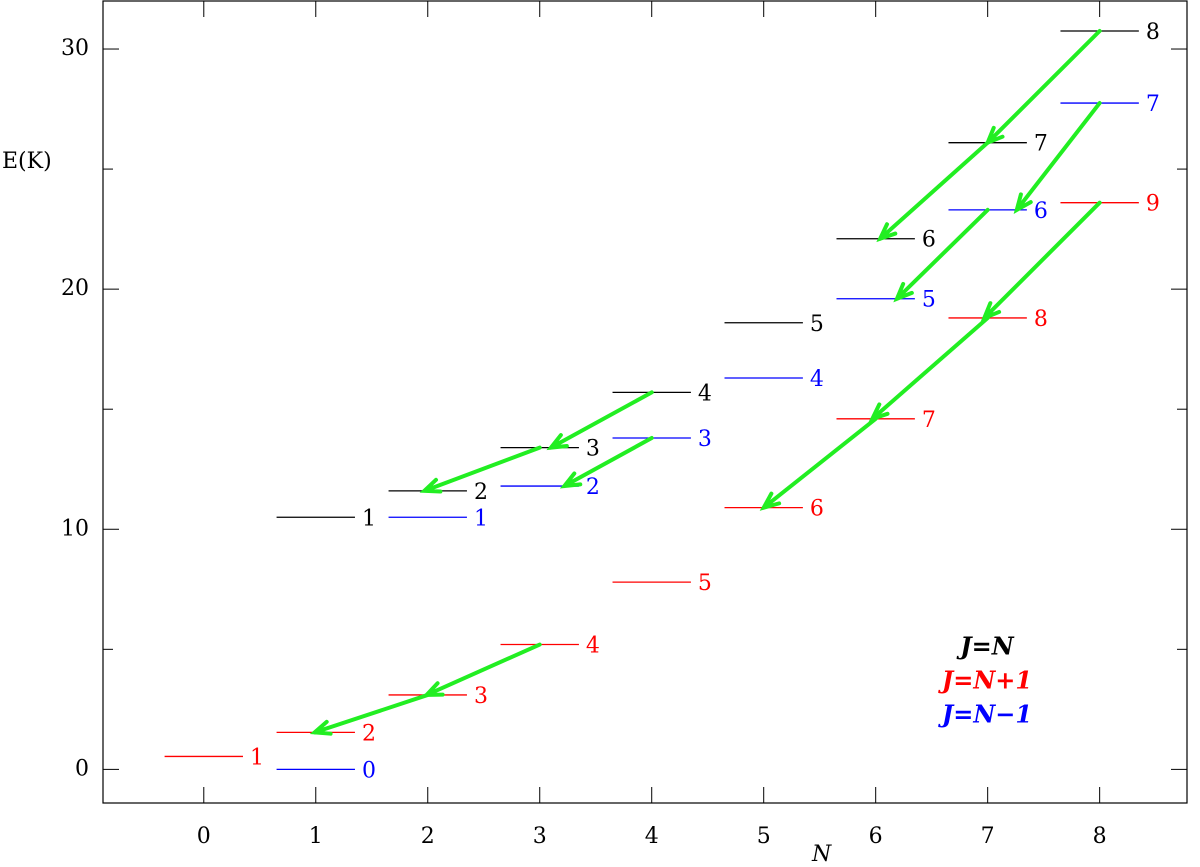 The image size is (1200, 867). Describe the element at coordinates (985, 646) in the screenshot. I see `legend-entry: J=N` at that location.